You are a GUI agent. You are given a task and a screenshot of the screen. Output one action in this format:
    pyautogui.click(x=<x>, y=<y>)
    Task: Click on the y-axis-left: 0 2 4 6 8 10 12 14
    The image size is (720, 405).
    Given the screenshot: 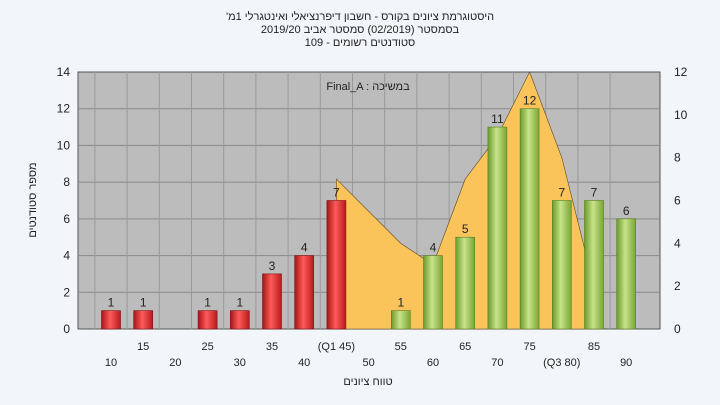 What is the action you would take?
    pyautogui.click(x=64, y=200)
    